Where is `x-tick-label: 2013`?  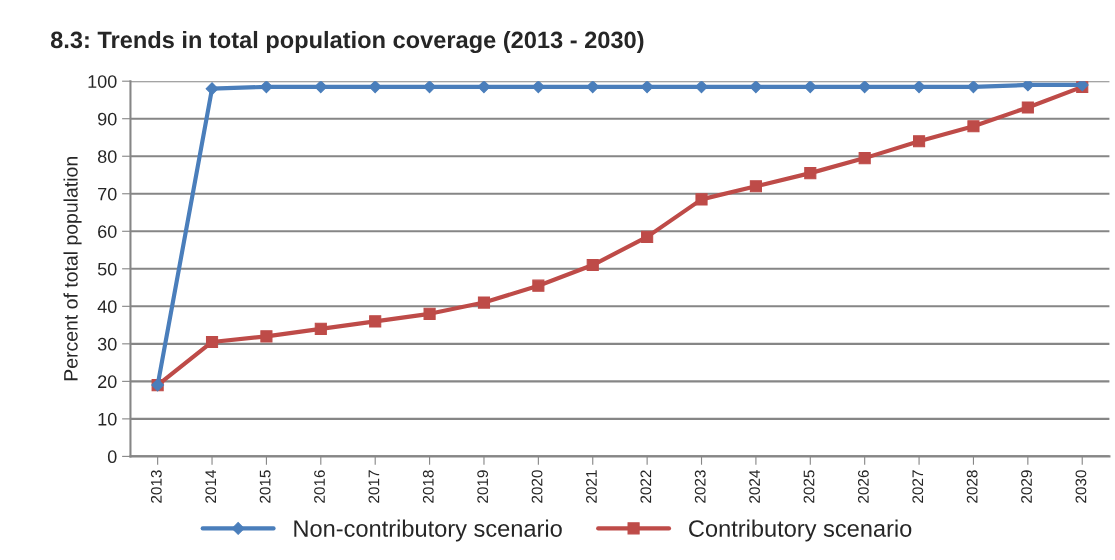
x-tick-label: 2013 is located at coordinates (156, 486).